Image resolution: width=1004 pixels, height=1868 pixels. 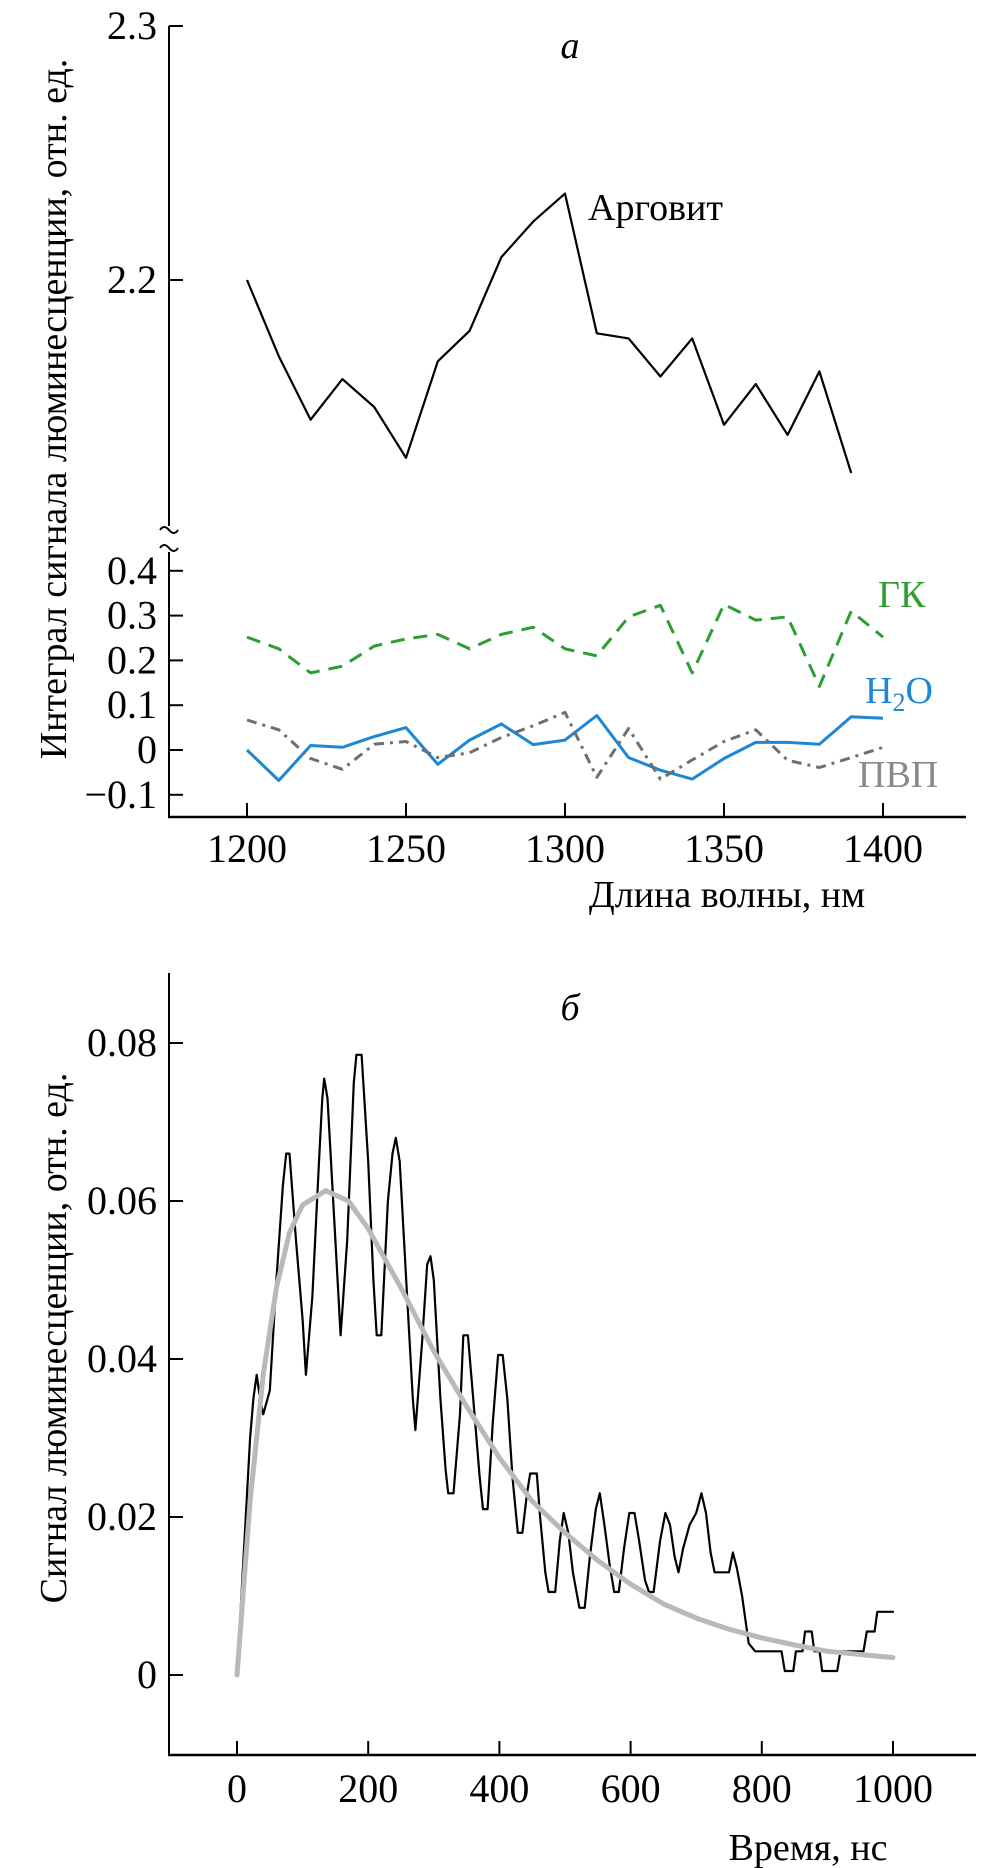 What do you see at coordinates (132, 704) in the screenshot?
I see `y-tick-label: 0.1` at bounding box center [132, 704].